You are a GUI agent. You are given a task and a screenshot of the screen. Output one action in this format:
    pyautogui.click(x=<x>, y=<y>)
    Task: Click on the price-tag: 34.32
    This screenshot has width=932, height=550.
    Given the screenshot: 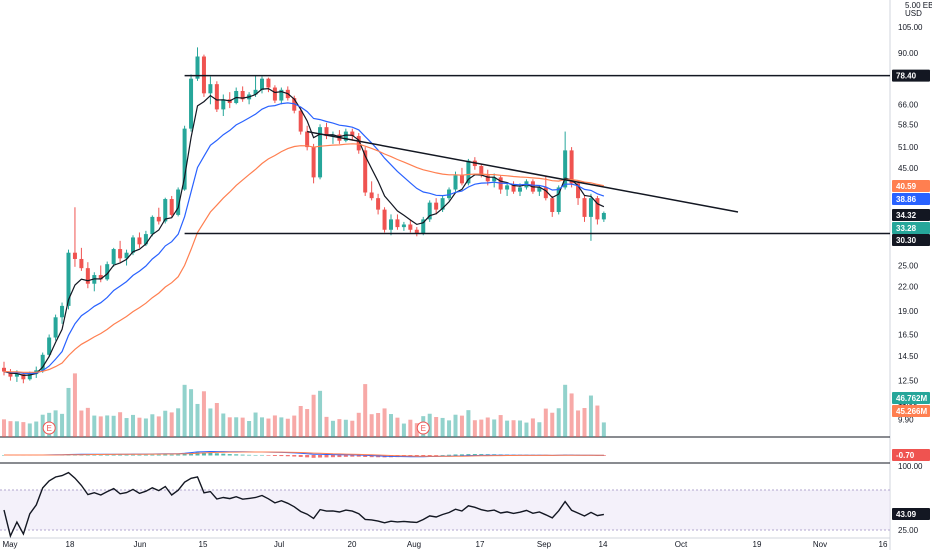 What is the action you would take?
    pyautogui.click(x=911, y=215)
    